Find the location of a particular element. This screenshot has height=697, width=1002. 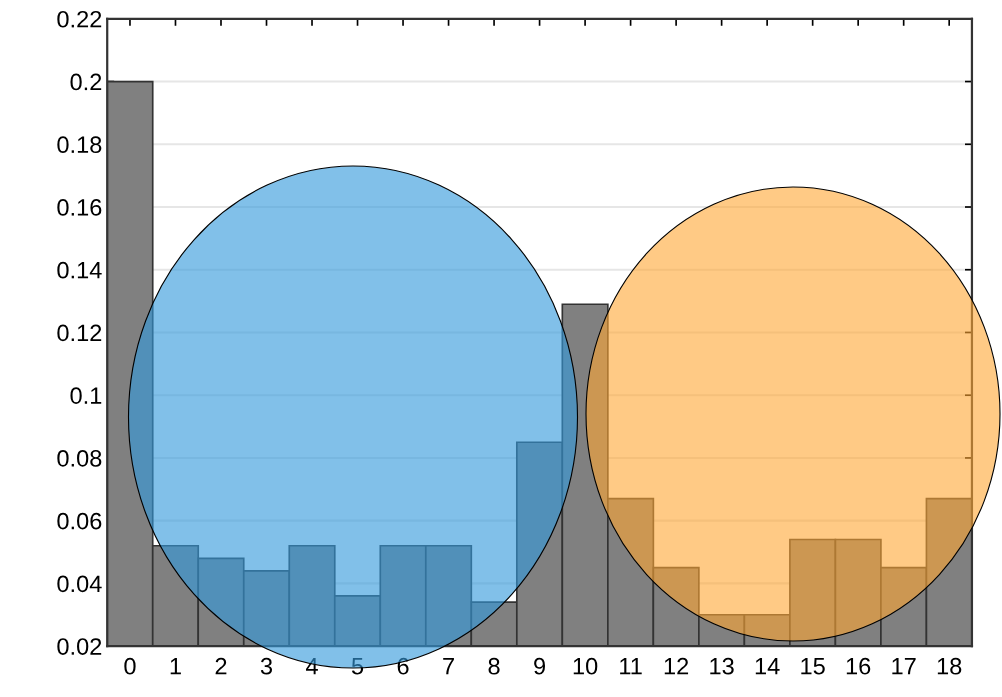

x-tick-label: 13 is located at coordinates (722, 666).